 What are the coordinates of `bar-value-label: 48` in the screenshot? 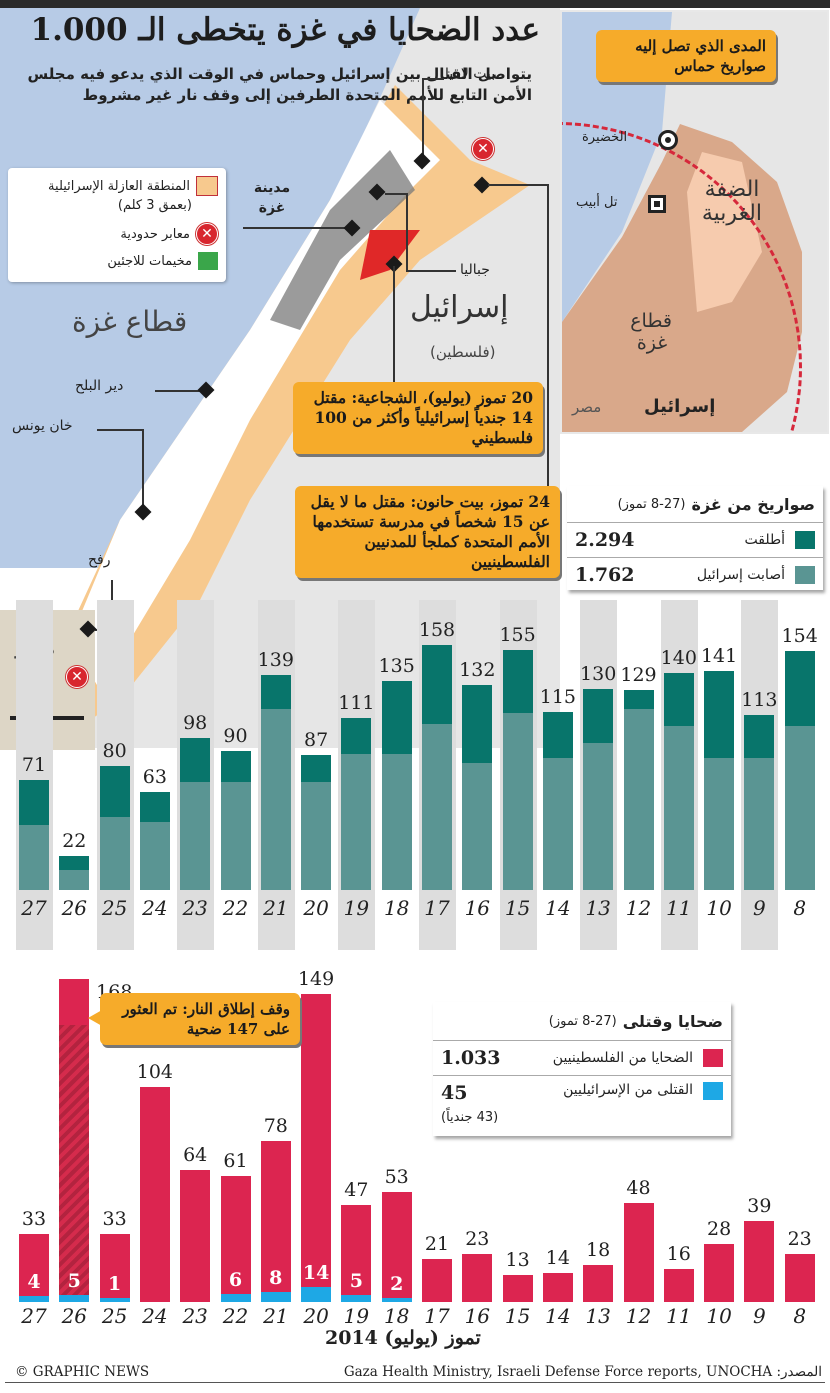 It's located at (638, 1187).